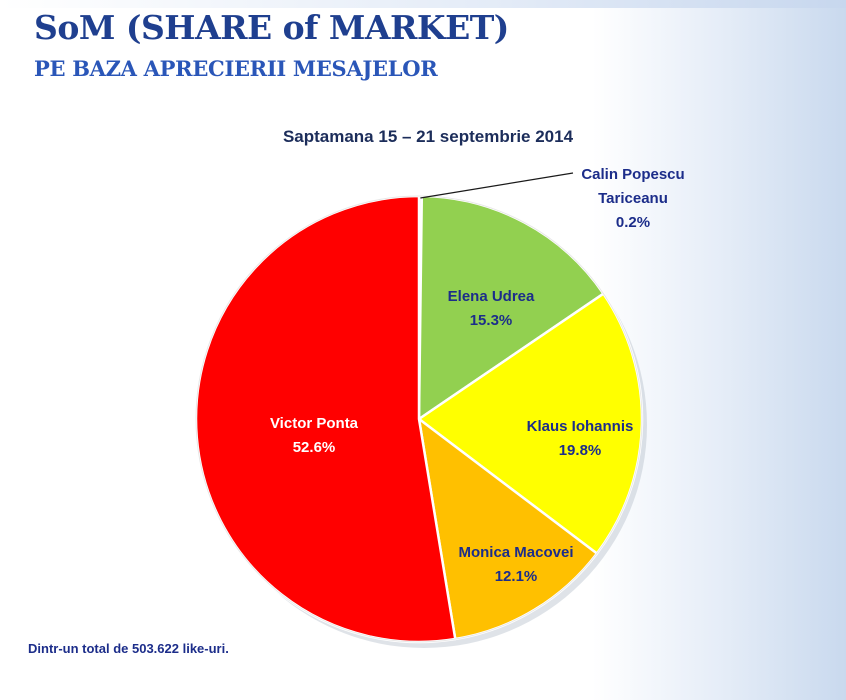 The width and height of the screenshot is (846, 700). Describe the element at coordinates (580, 450) in the screenshot. I see `slice-value-klaus-iohannis: 19.8%` at that location.